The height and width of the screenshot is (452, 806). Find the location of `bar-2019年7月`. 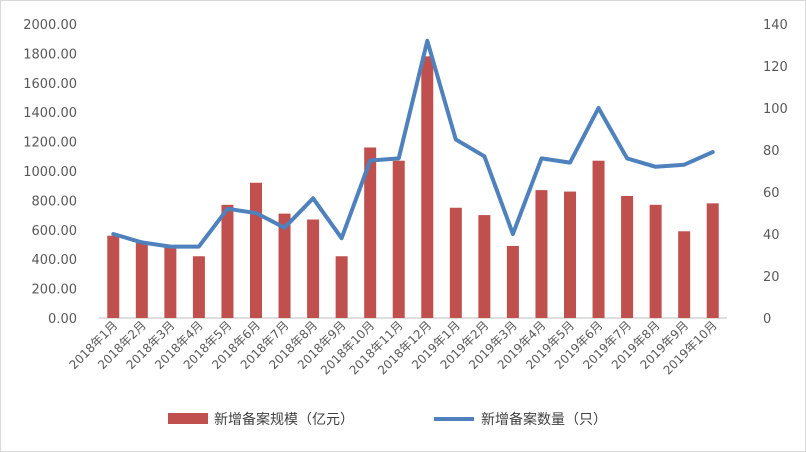

bar-2019年7月 is located at coordinates (627, 256).